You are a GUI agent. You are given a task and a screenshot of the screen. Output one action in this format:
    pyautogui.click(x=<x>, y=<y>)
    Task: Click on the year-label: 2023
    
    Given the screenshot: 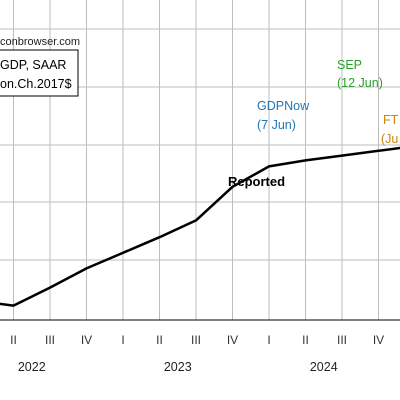 What is the action you would take?
    pyautogui.click(x=178, y=367)
    